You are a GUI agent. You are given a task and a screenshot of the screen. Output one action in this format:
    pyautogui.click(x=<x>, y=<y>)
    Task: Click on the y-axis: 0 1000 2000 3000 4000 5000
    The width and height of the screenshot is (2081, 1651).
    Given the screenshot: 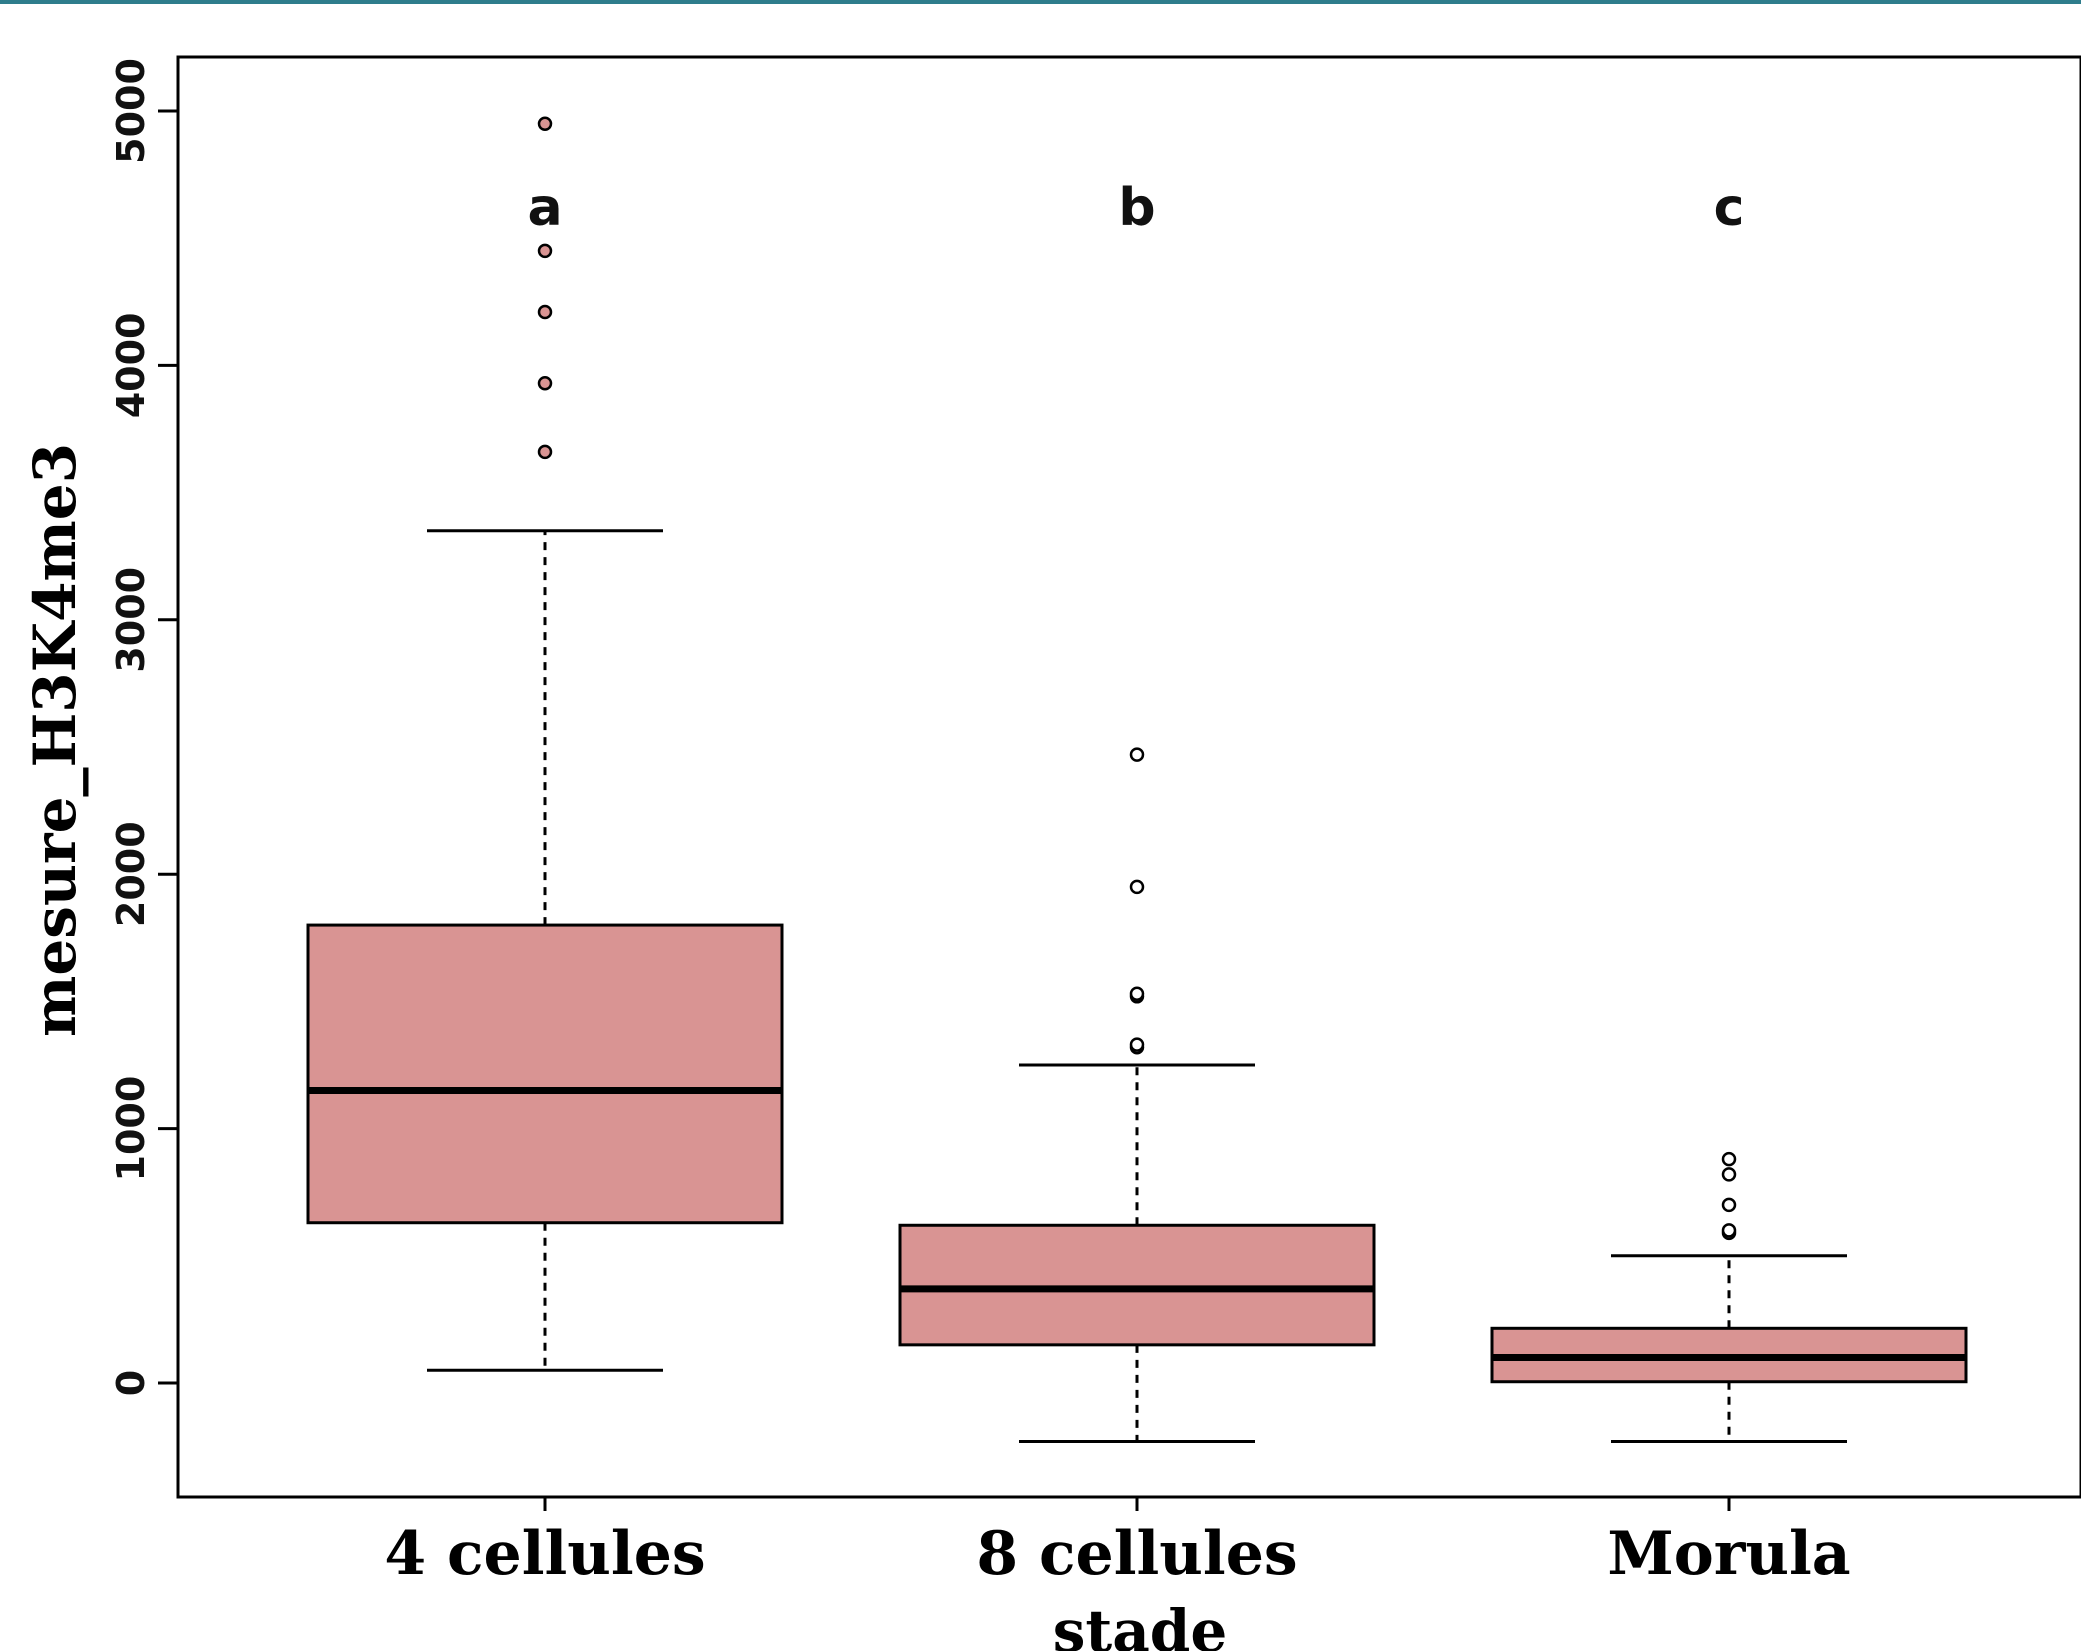 What is the action you would take?
    pyautogui.click(x=143, y=727)
    